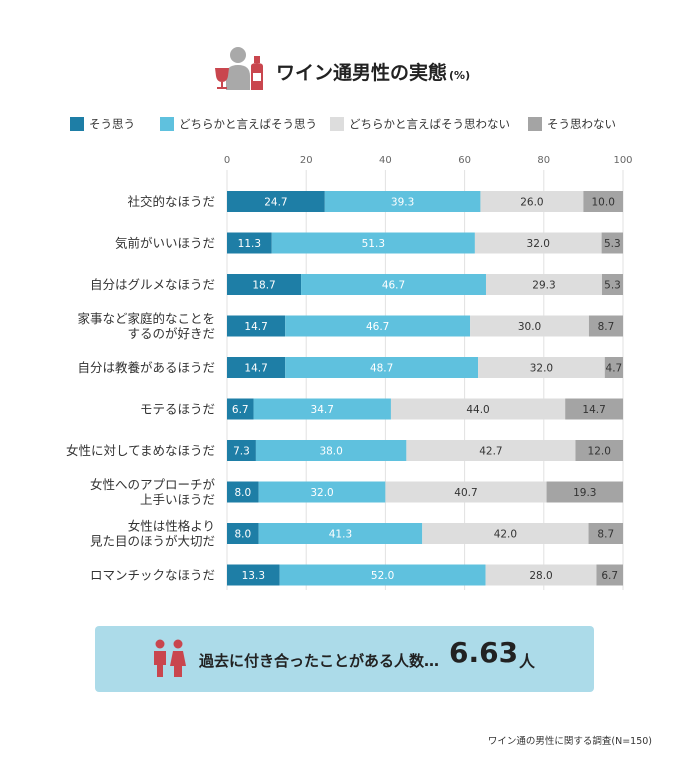 This screenshot has height=781, width=690. I want to click on data-label-agree: 11.3, so click(249, 244).